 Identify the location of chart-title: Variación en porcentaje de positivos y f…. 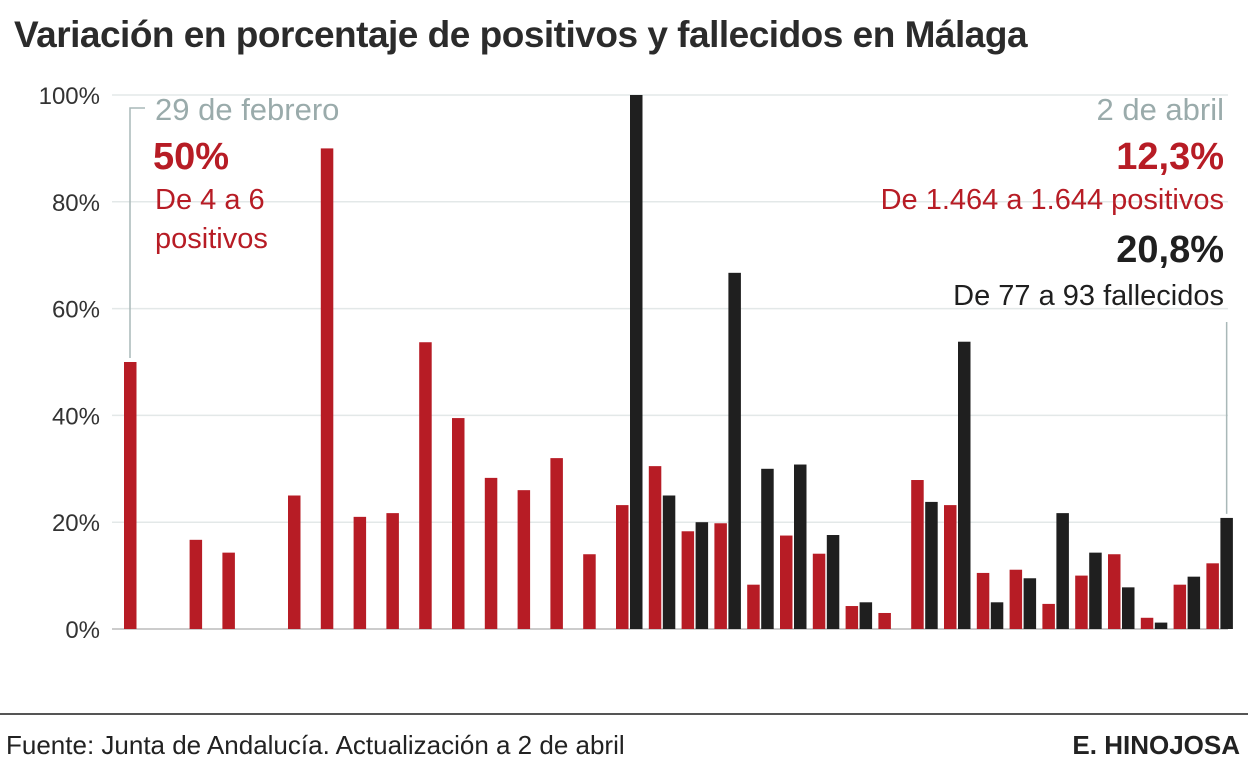
(521, 34).